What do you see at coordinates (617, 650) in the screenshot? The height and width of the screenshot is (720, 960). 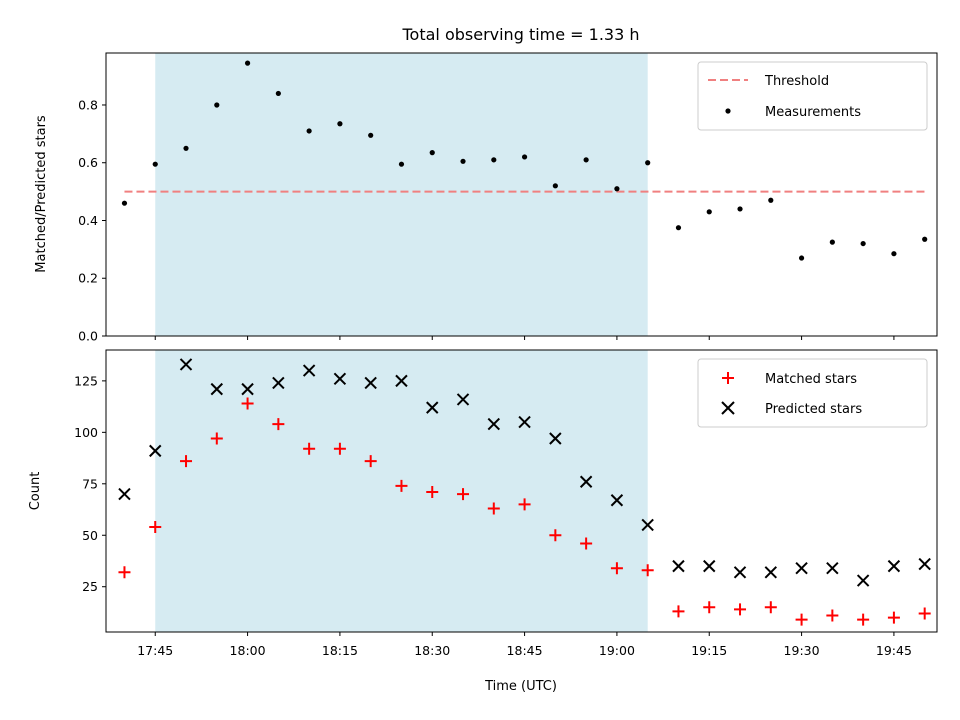 I see `x-tick-label: 19:00` at bounding box center [617, 650].